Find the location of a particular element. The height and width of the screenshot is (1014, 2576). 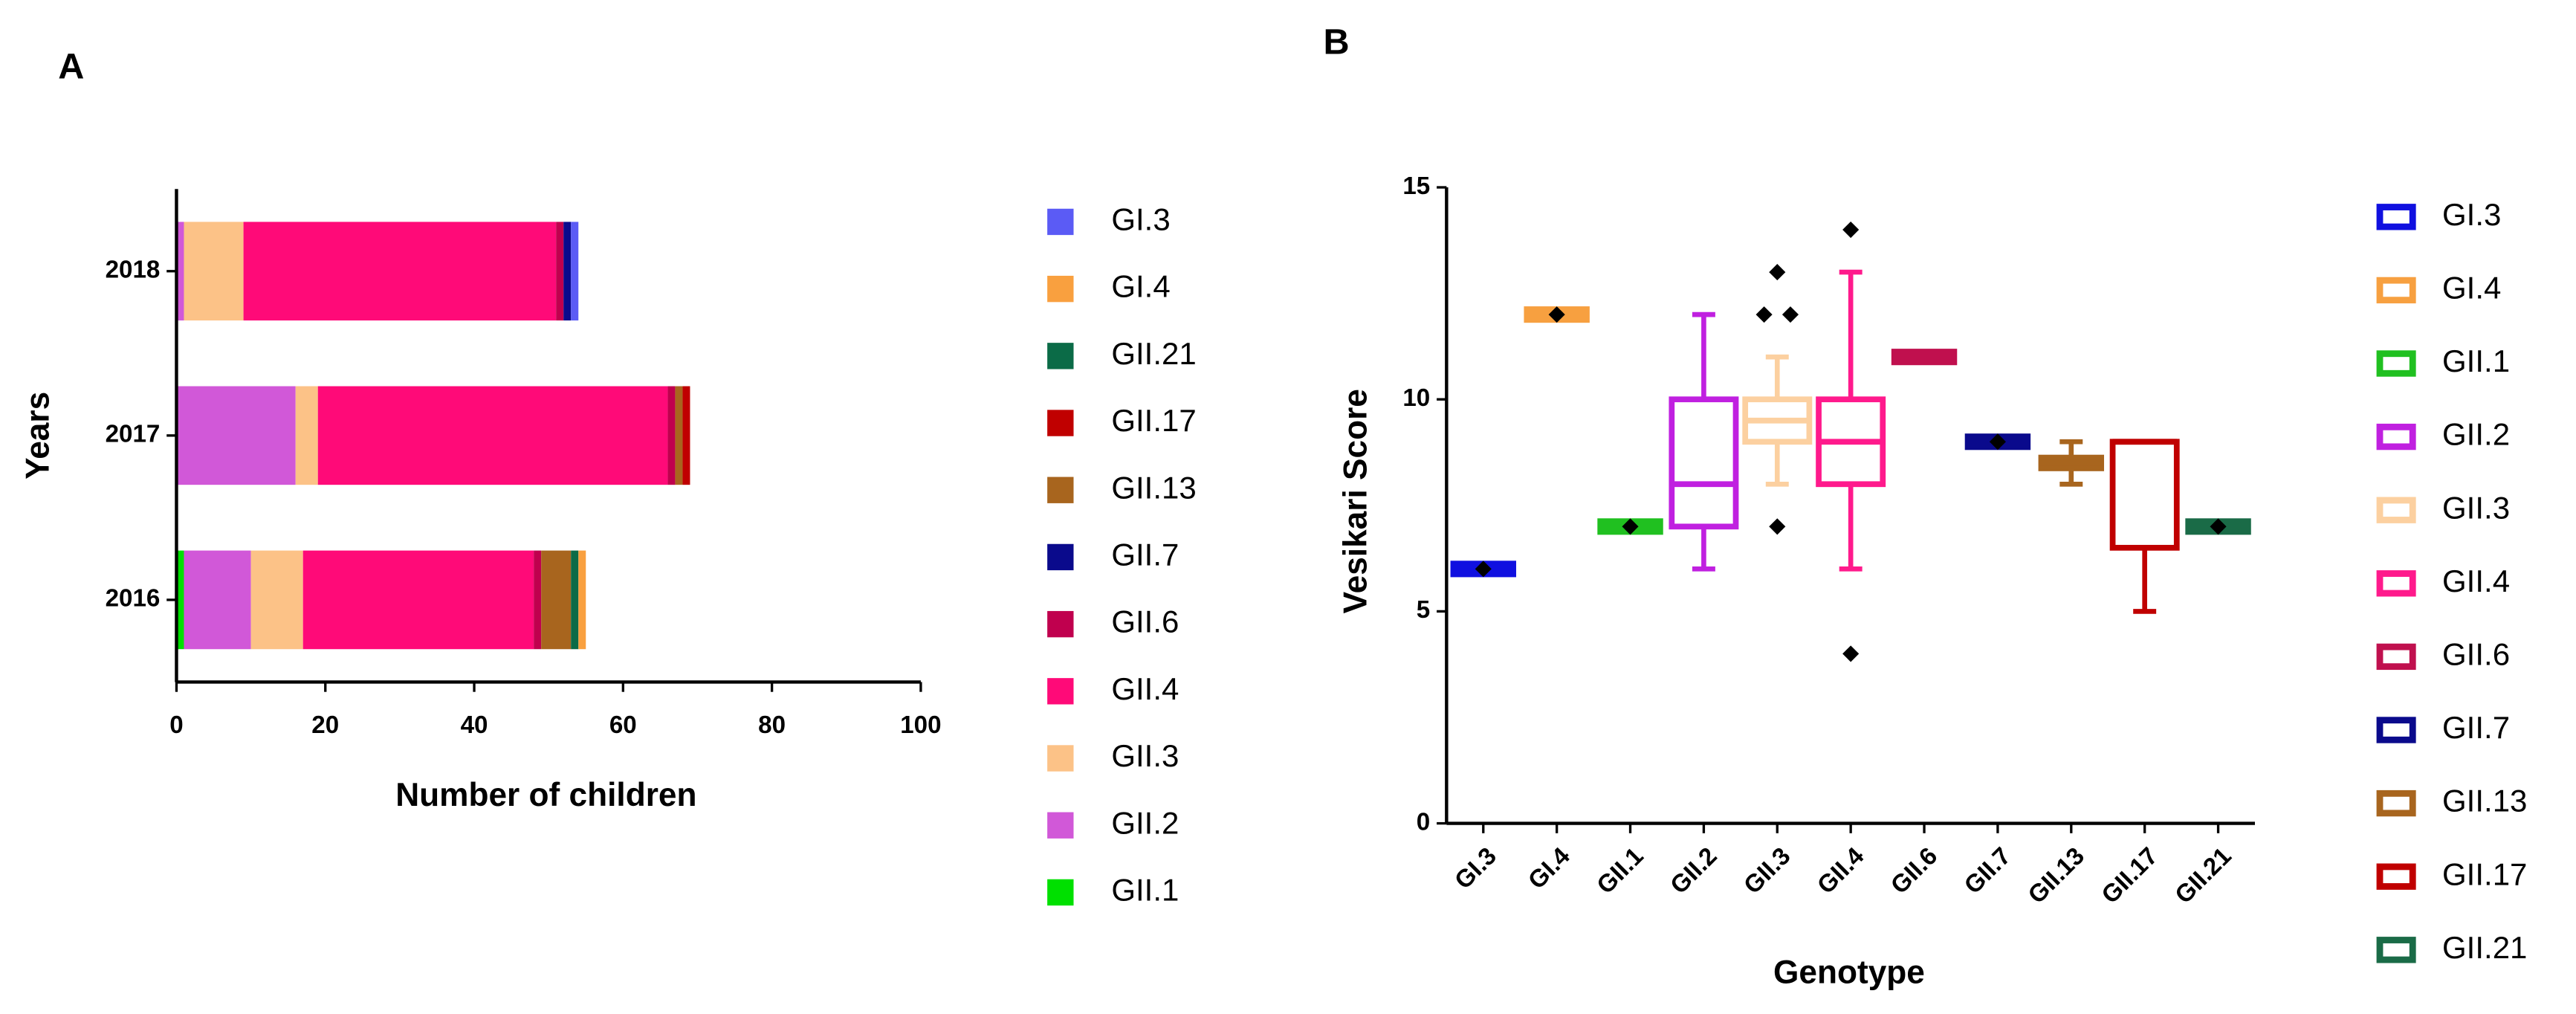

y-tick-label: 15 is located at coordinates (1416, 186).